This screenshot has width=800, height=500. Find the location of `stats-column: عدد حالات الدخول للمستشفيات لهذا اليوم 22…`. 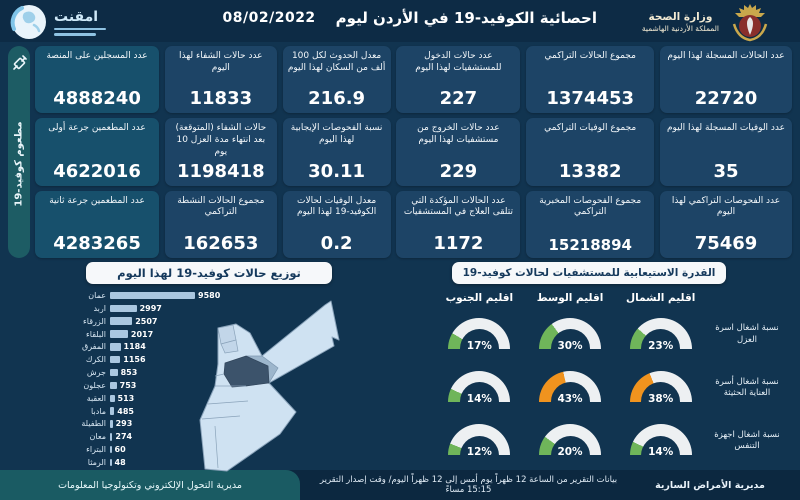

stats-column: عدد حالات الدخول للمستشفيات لهذا اليوم 22… is located at coordinates (458, 152).